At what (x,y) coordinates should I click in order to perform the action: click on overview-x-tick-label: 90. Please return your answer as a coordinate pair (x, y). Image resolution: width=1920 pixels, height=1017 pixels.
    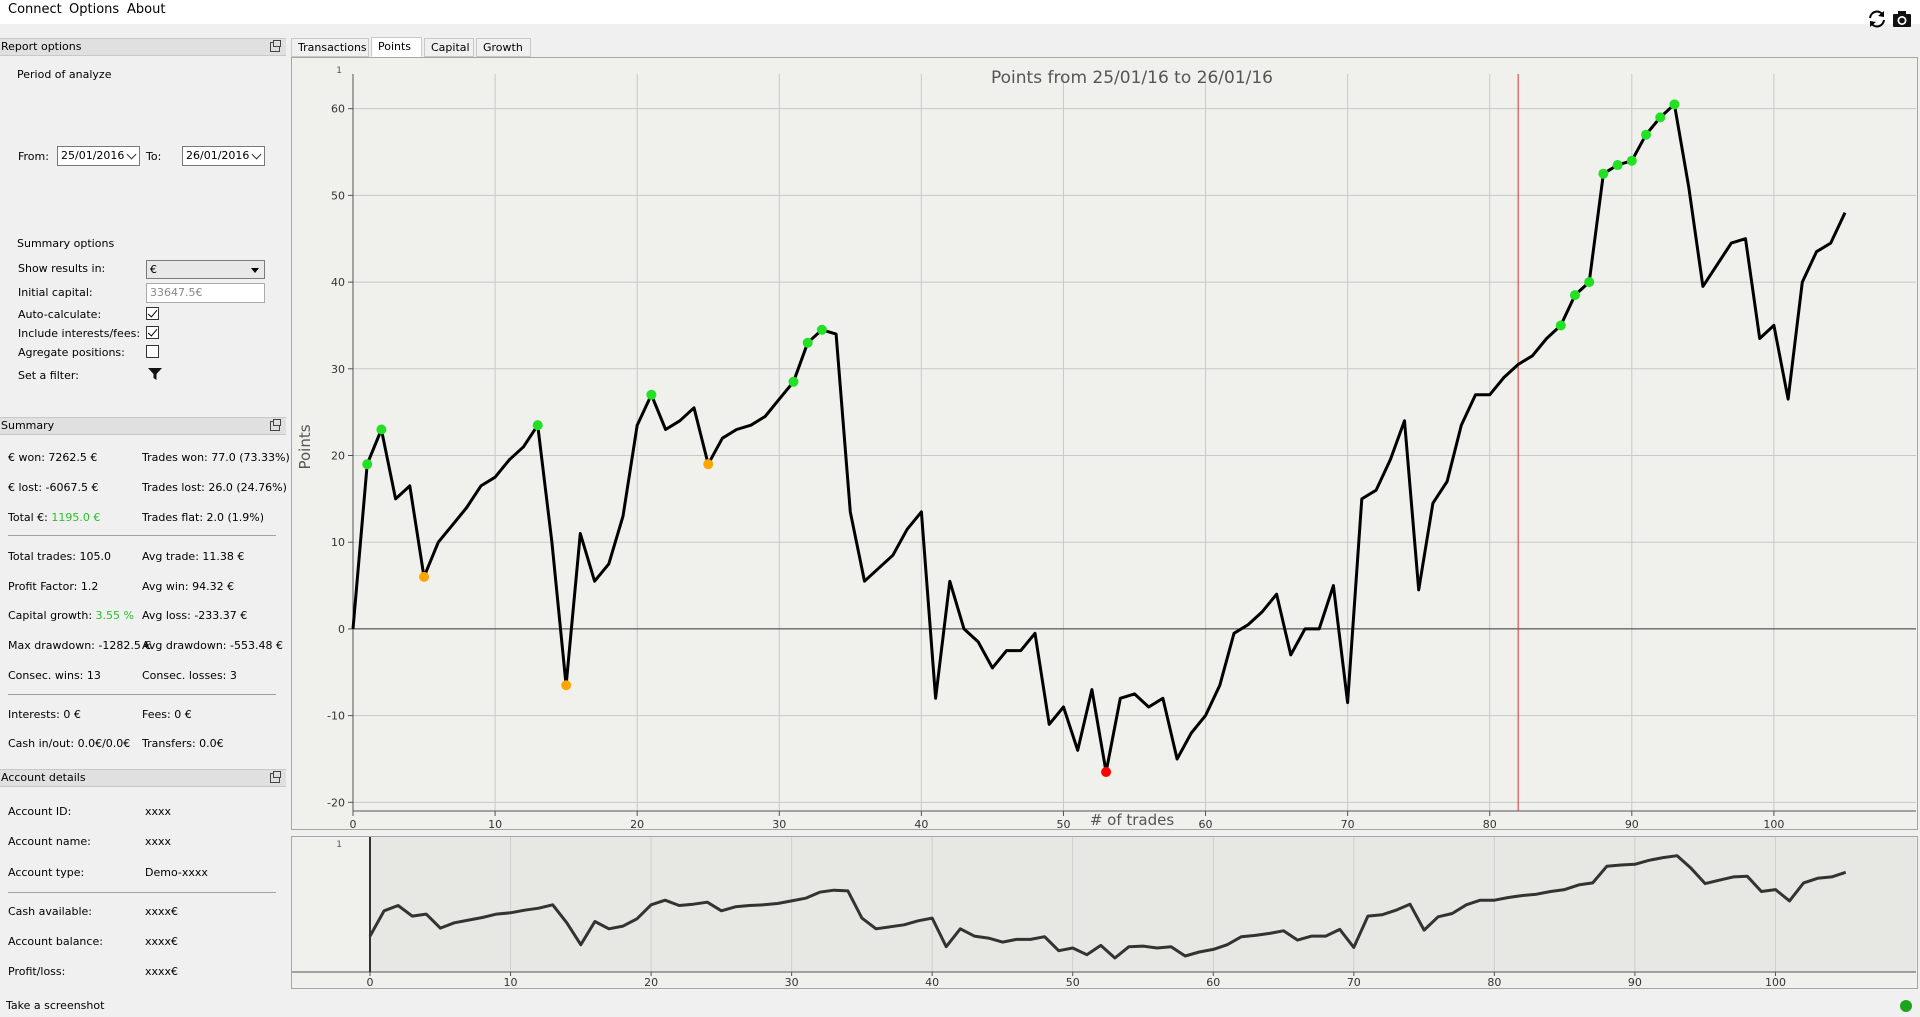
    Looking at the image, I should click on (1635, 982).